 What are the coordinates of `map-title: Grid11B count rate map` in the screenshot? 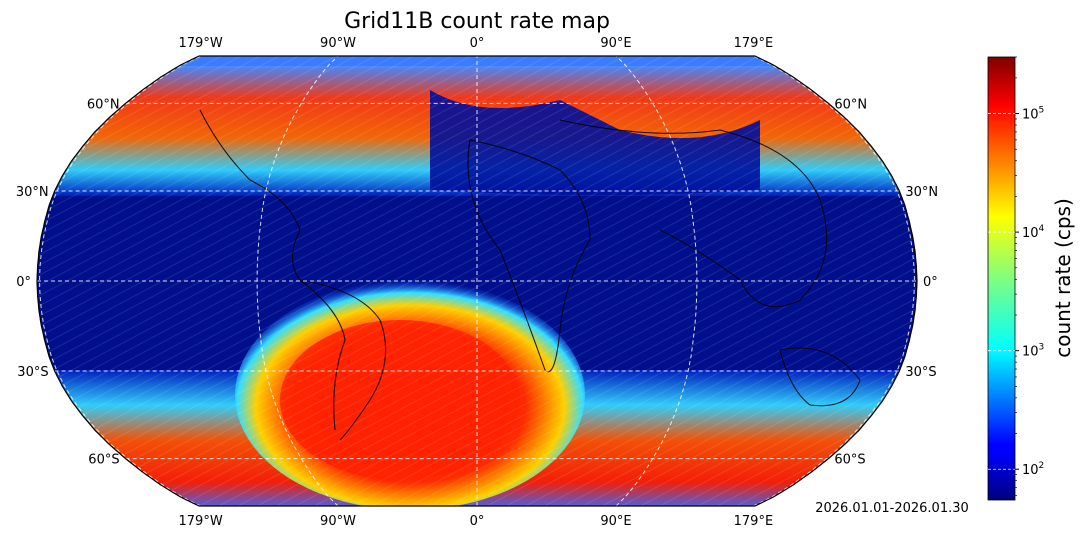 It's located at (477, 21).